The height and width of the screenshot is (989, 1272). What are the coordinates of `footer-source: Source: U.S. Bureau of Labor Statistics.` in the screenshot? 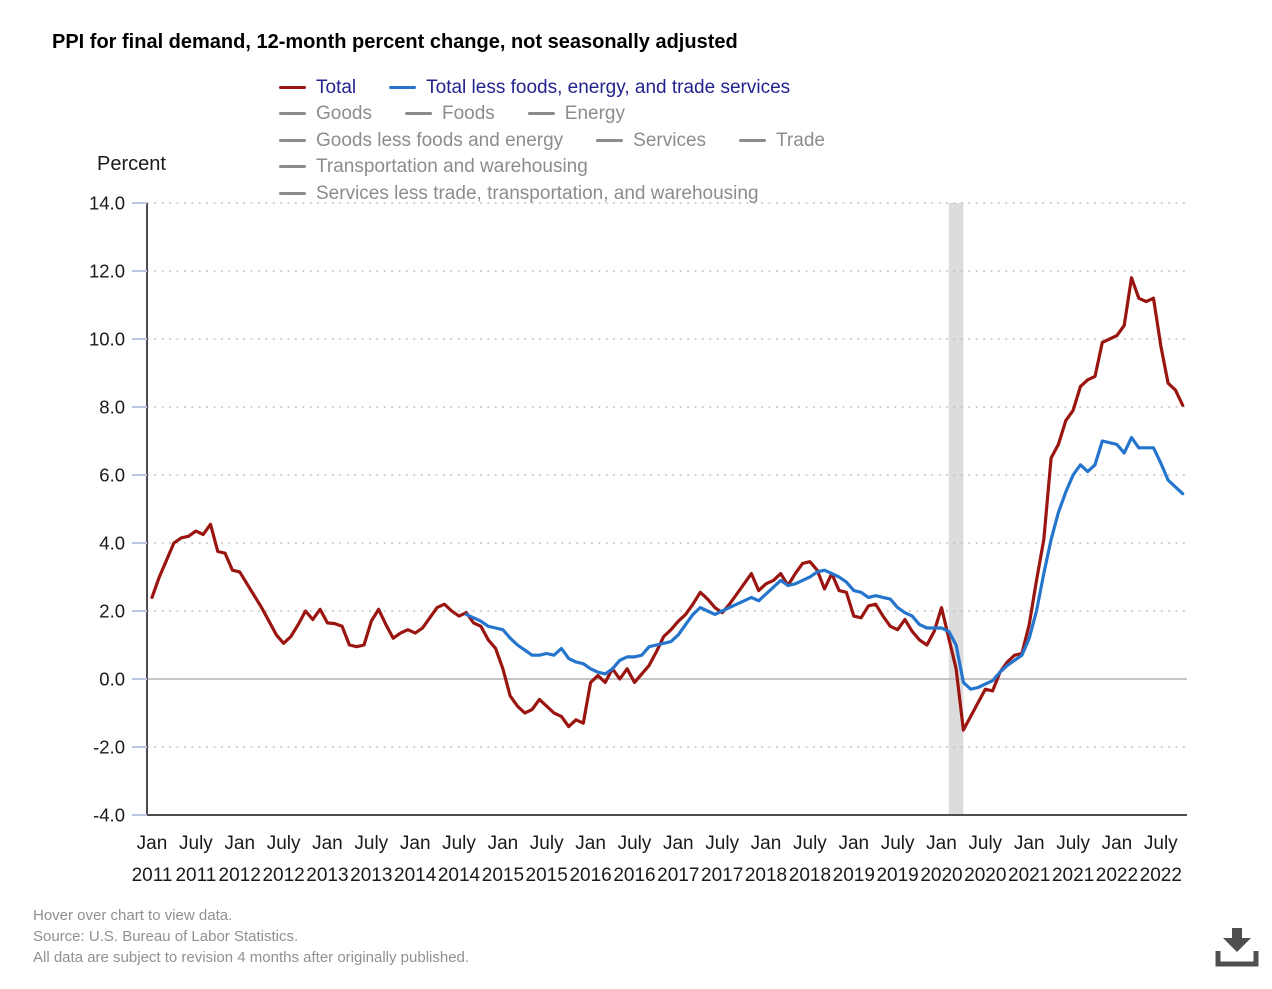 It's located at (166, 936).